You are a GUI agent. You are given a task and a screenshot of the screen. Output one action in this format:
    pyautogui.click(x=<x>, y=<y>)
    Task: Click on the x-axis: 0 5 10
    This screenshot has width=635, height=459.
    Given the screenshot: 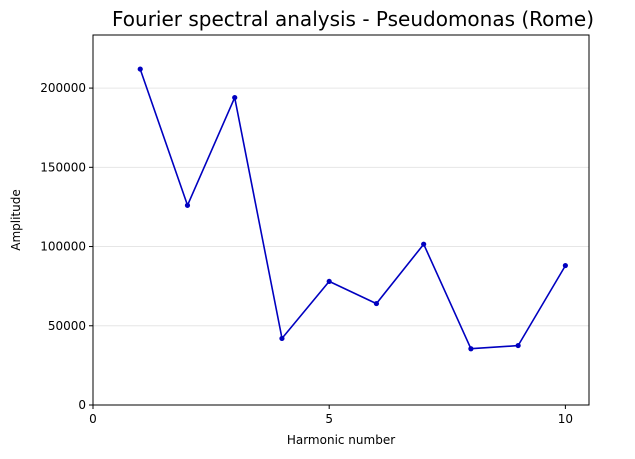 What is the action you would take?
    pyautogui.click(x=331, y=415)
    